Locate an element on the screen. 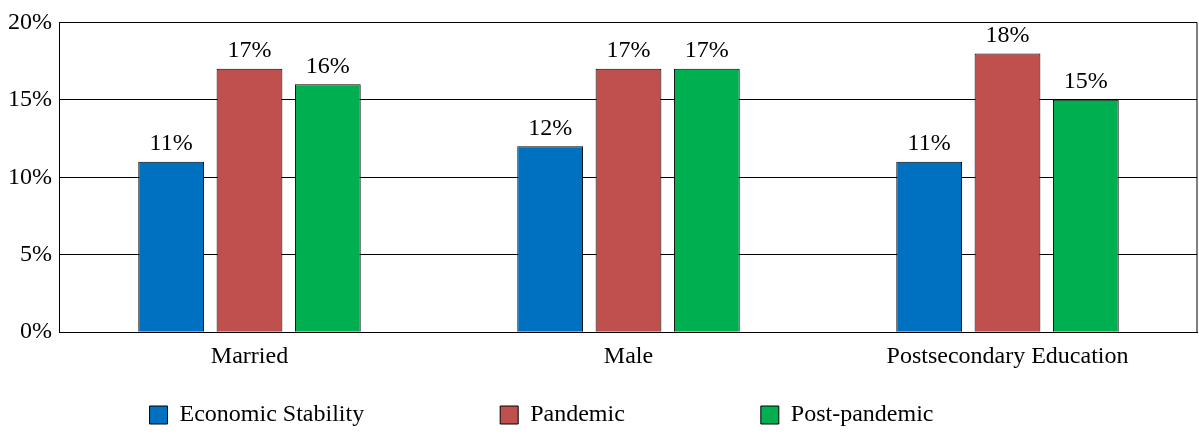  x-tick-label: Married is located at coordinates (249, 354).